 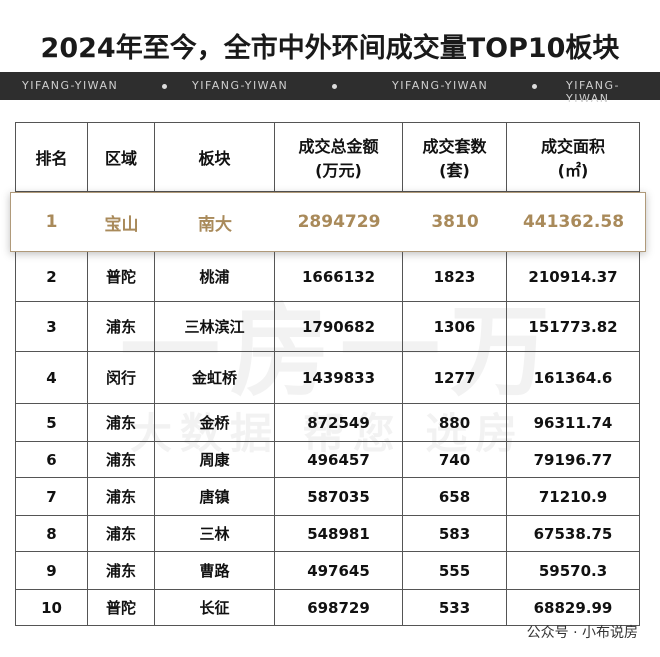 What do you see at coordinates (121, 378) in the screenshot?
I see `table-cell: 闵行` at bounding box center [121, 378].